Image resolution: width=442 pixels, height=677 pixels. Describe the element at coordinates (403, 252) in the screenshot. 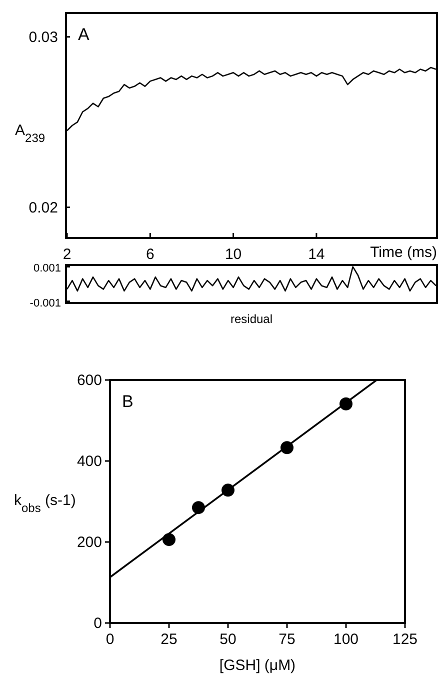

I see `x-axis-title: Time (ms)` at that location.